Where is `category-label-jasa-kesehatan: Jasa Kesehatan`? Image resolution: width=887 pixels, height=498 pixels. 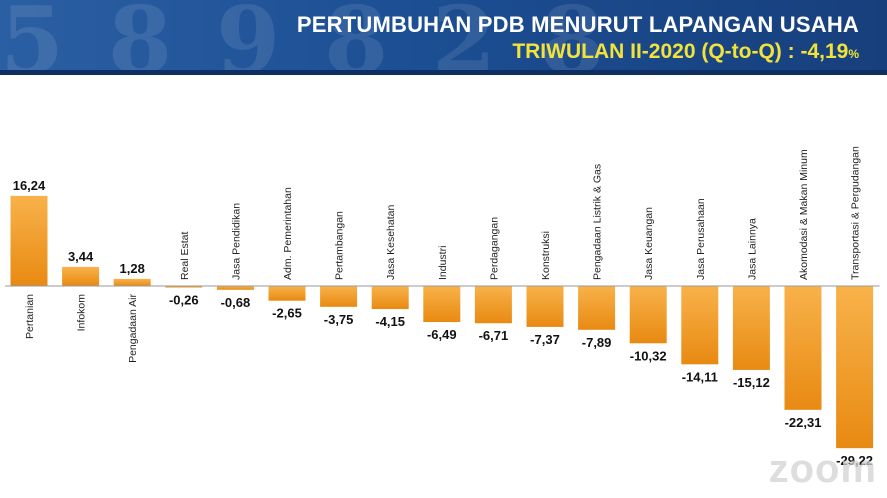
category-label-jasa-kesehatan: Jasa Kesehatan is located at coordinates (391, 242).